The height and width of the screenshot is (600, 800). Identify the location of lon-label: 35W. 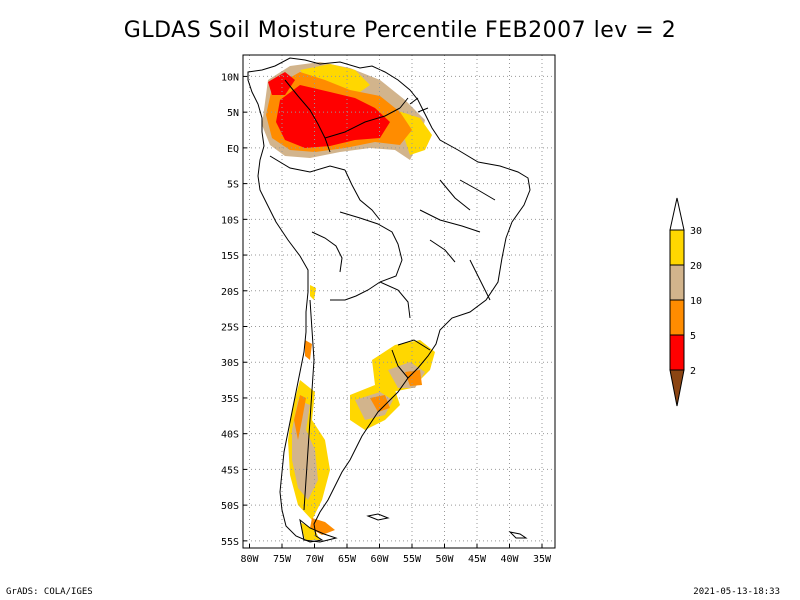
(542, 559).